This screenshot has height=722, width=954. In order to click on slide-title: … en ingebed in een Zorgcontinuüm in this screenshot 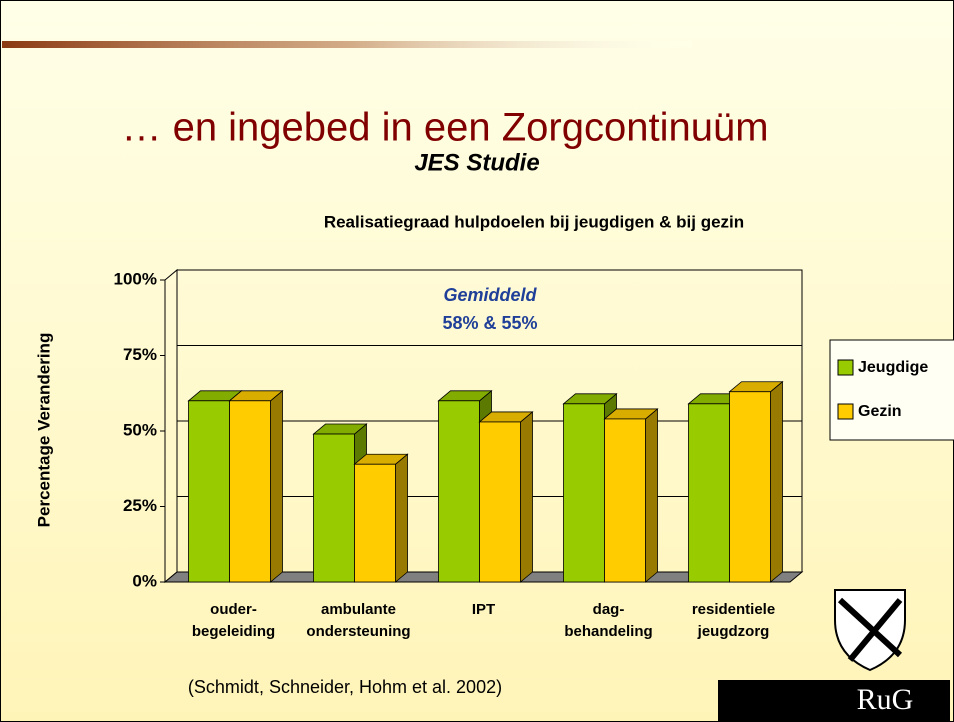, I will do `click(444, 128)`.